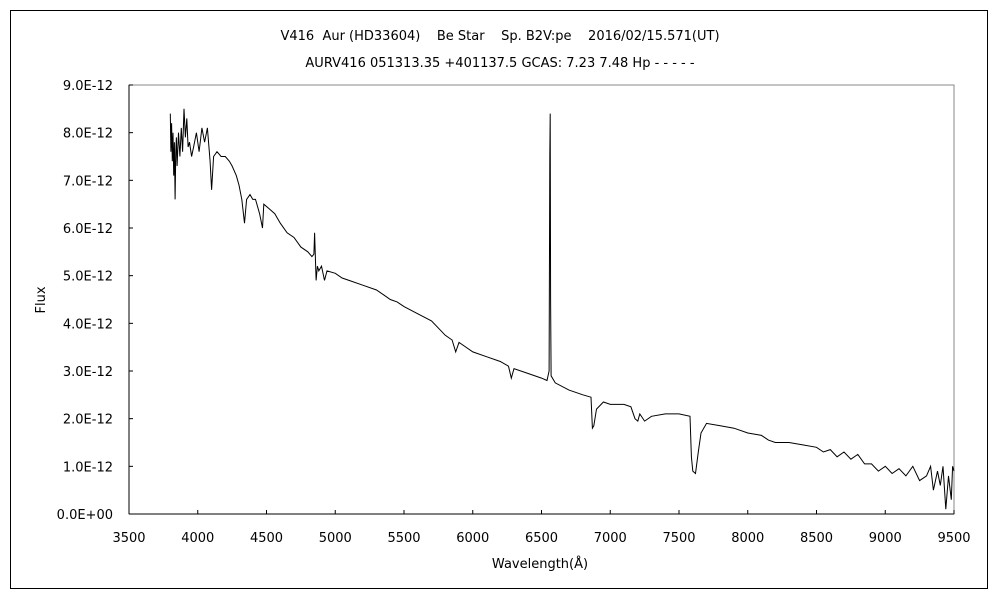  What do you see at coordinates (266, 538) in the screenshot?
I see `x-tick-label: 4500` at bounding box center [266, 538].